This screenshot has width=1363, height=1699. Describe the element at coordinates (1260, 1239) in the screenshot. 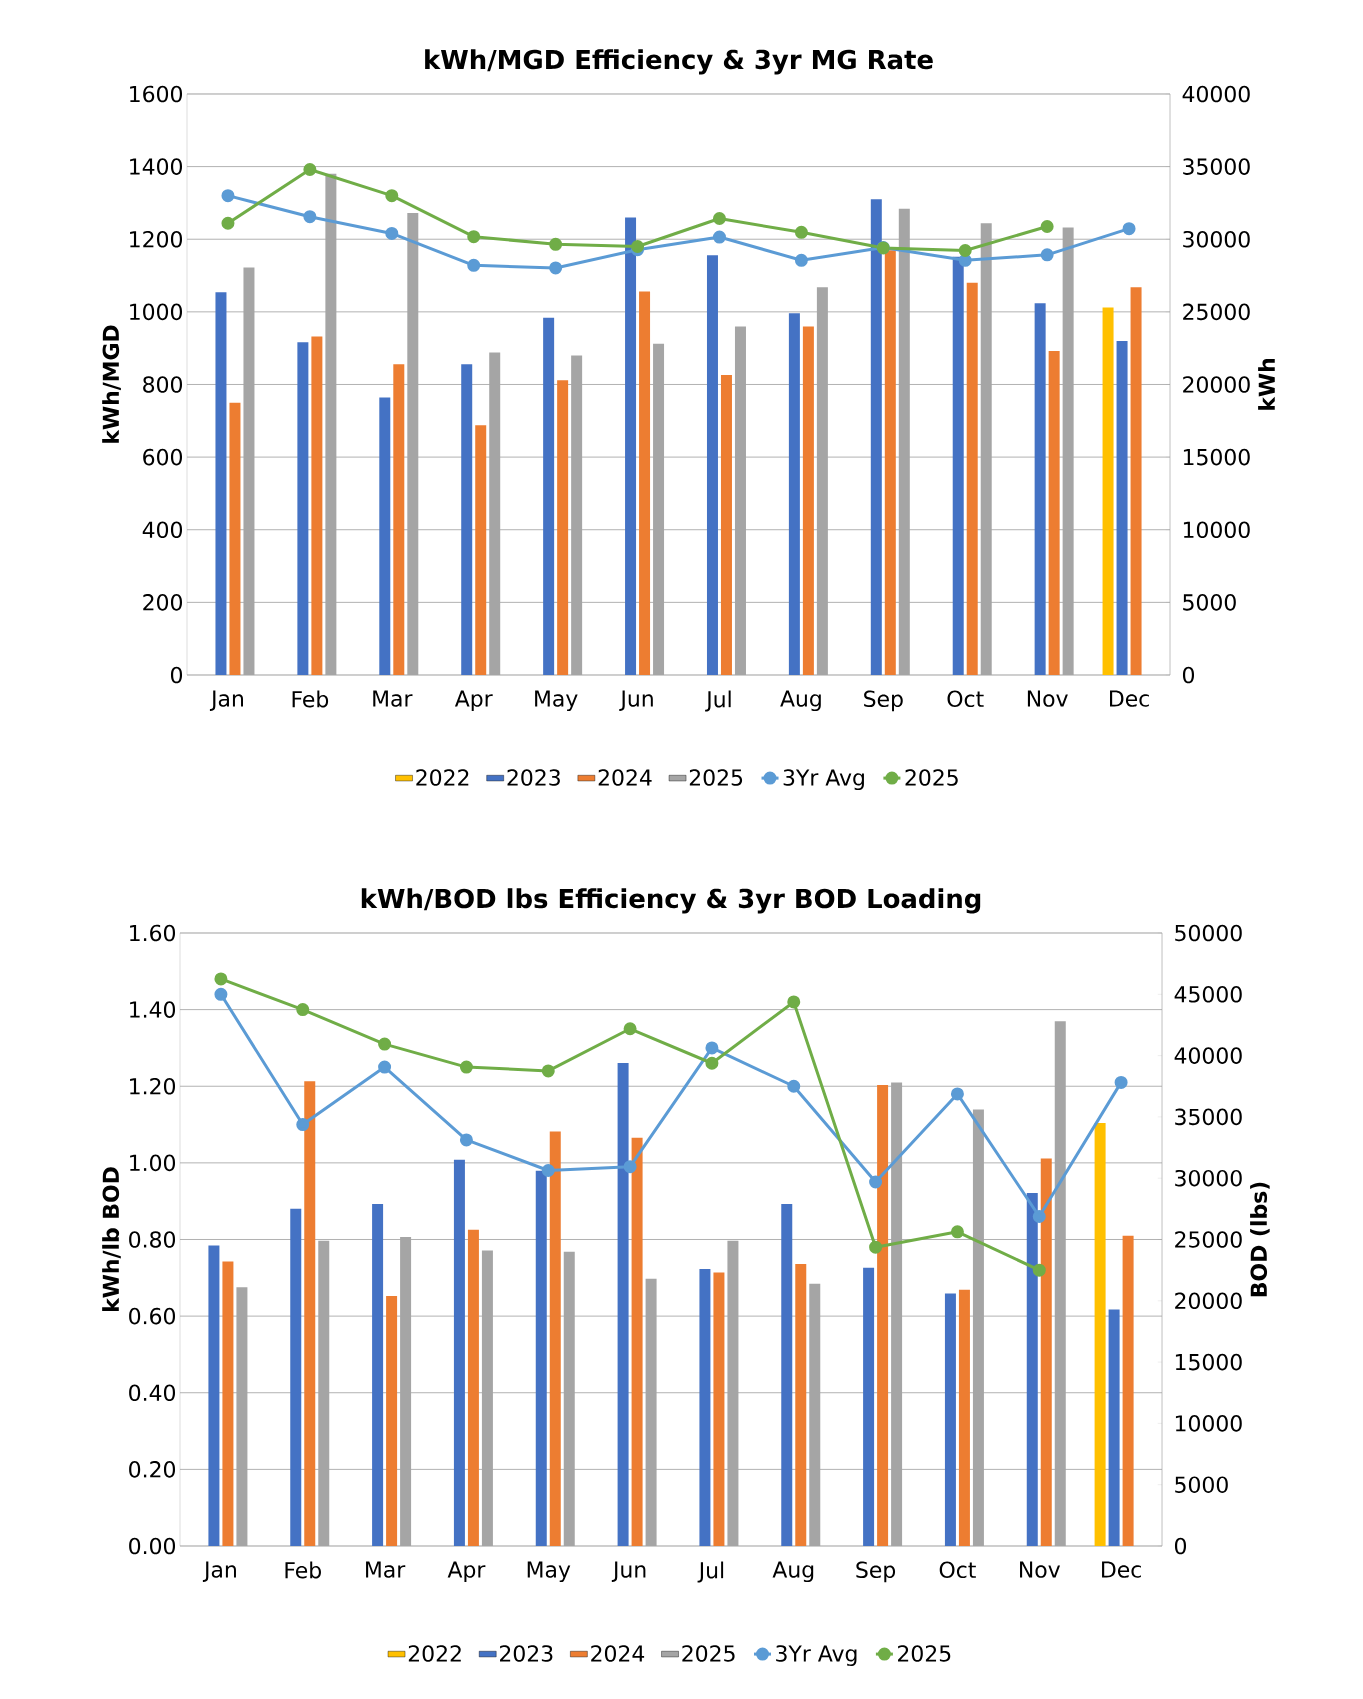

I see `y2-axis-title: BOD (lbs)` at that location.